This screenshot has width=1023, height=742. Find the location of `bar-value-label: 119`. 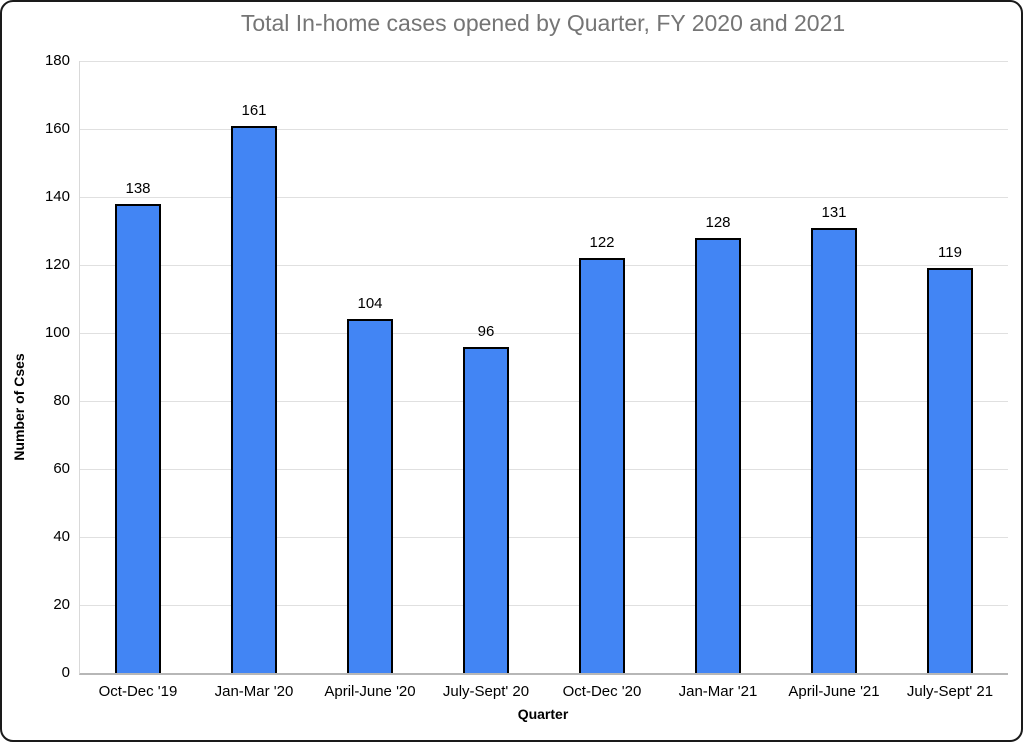

bar-value-label: 119 is located at coordinates (950, 253).